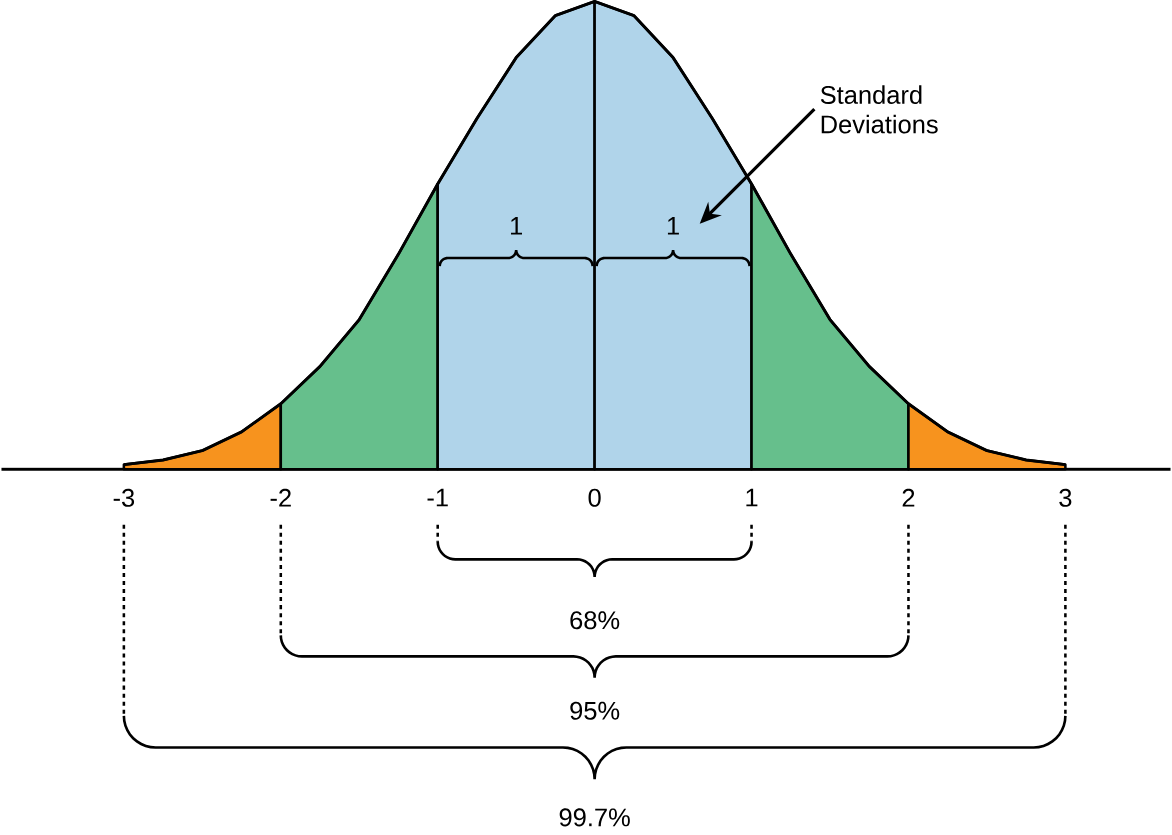 This screenshot has width=1172, height=835. What do you see at coordinates (437, 497) in the screenshot?
I see `x-tick-label: -1` at bounding box center [437, 497].